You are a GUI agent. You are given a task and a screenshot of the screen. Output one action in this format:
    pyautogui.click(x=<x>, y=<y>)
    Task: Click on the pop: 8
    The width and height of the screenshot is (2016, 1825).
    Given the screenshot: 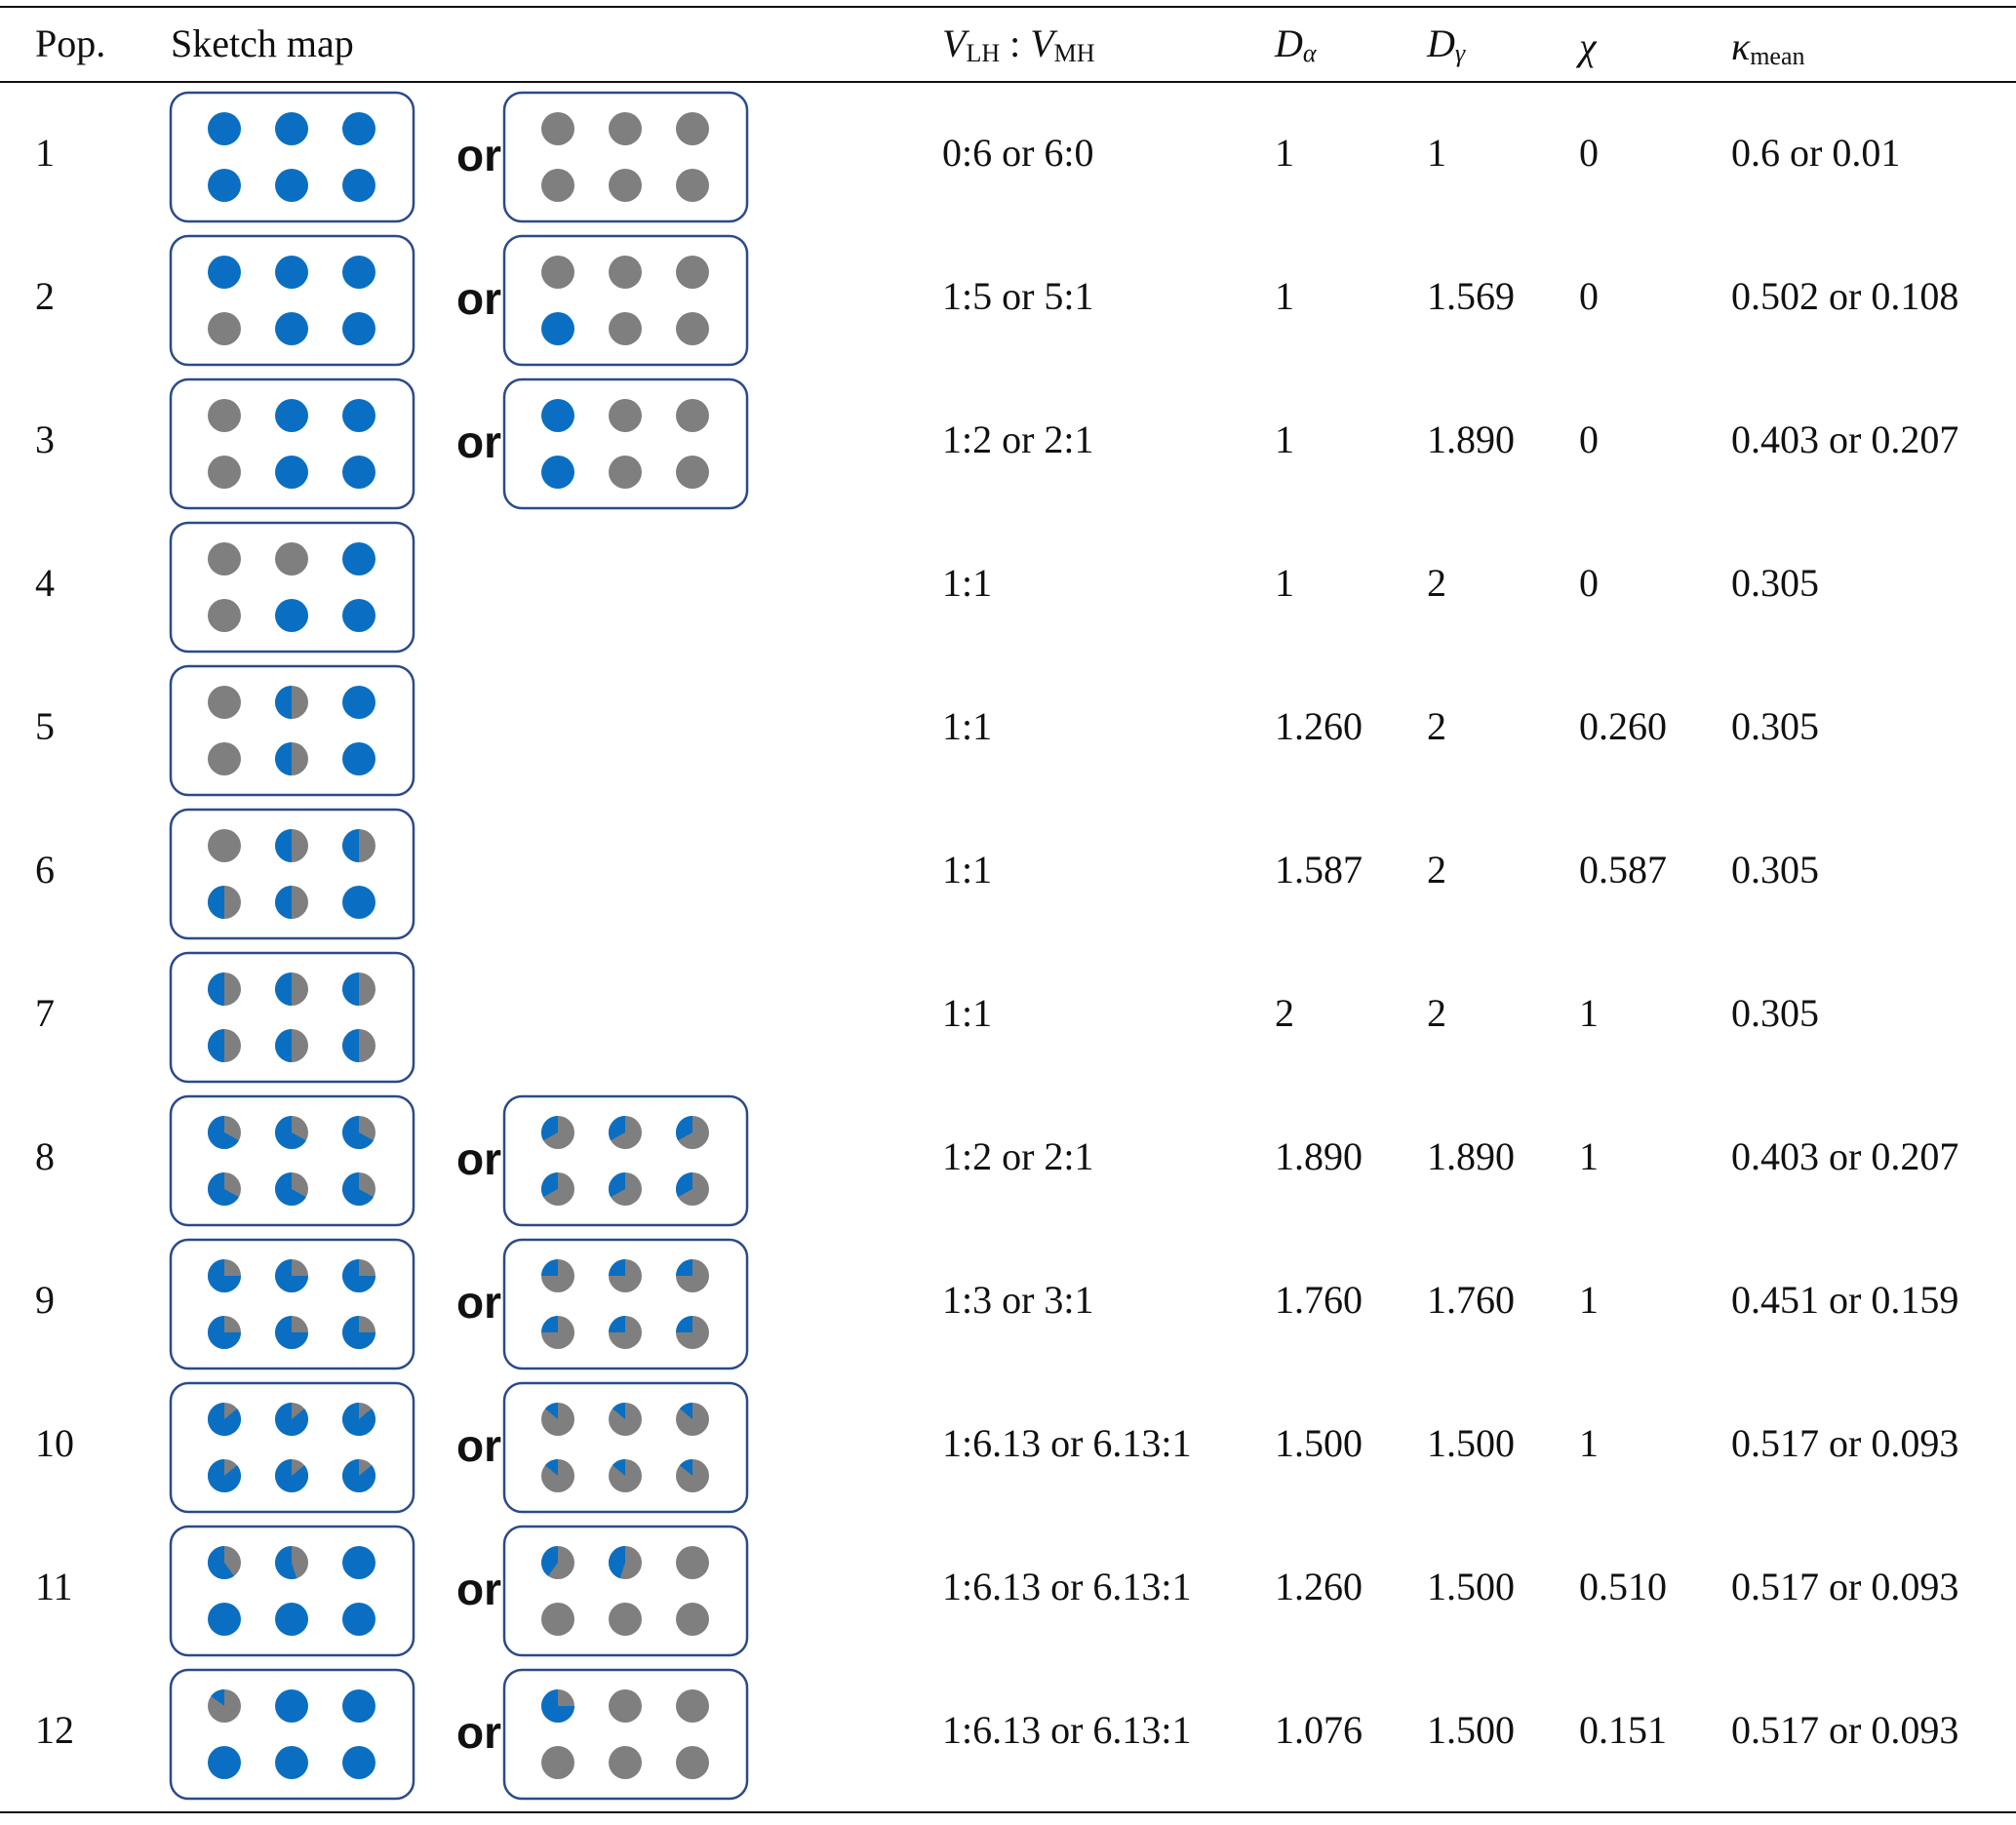 What is the action you would take?
    pyautogui.click(x=45, y=1156)
    